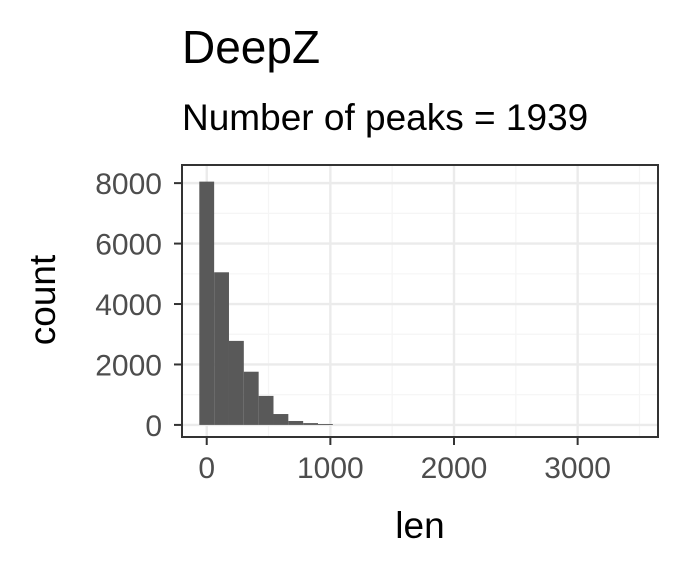 Image resolution: width=684 pixels, height=571 pixels. Describe the element at coordinates (330, 468) in the screenshot. I see `x-tick-label: 1000` at that location.